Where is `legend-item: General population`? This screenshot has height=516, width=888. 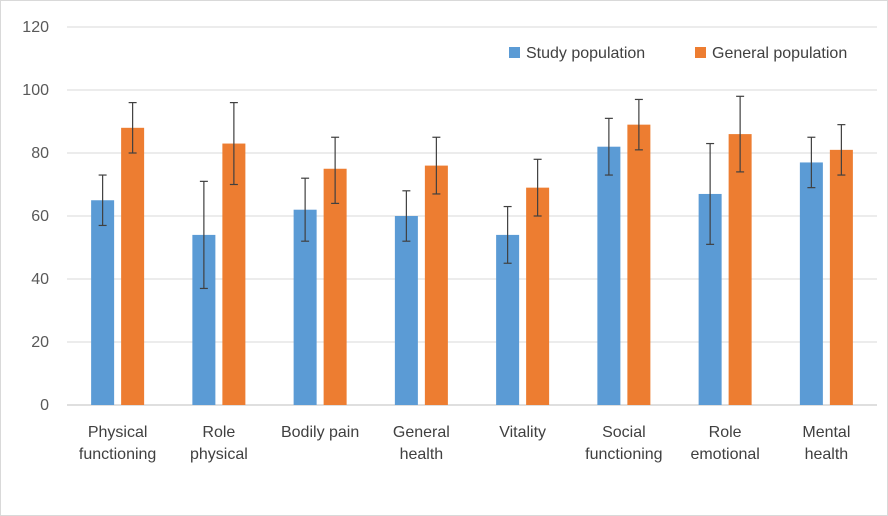
legend-item: General population is located at coordinates (771, 53).